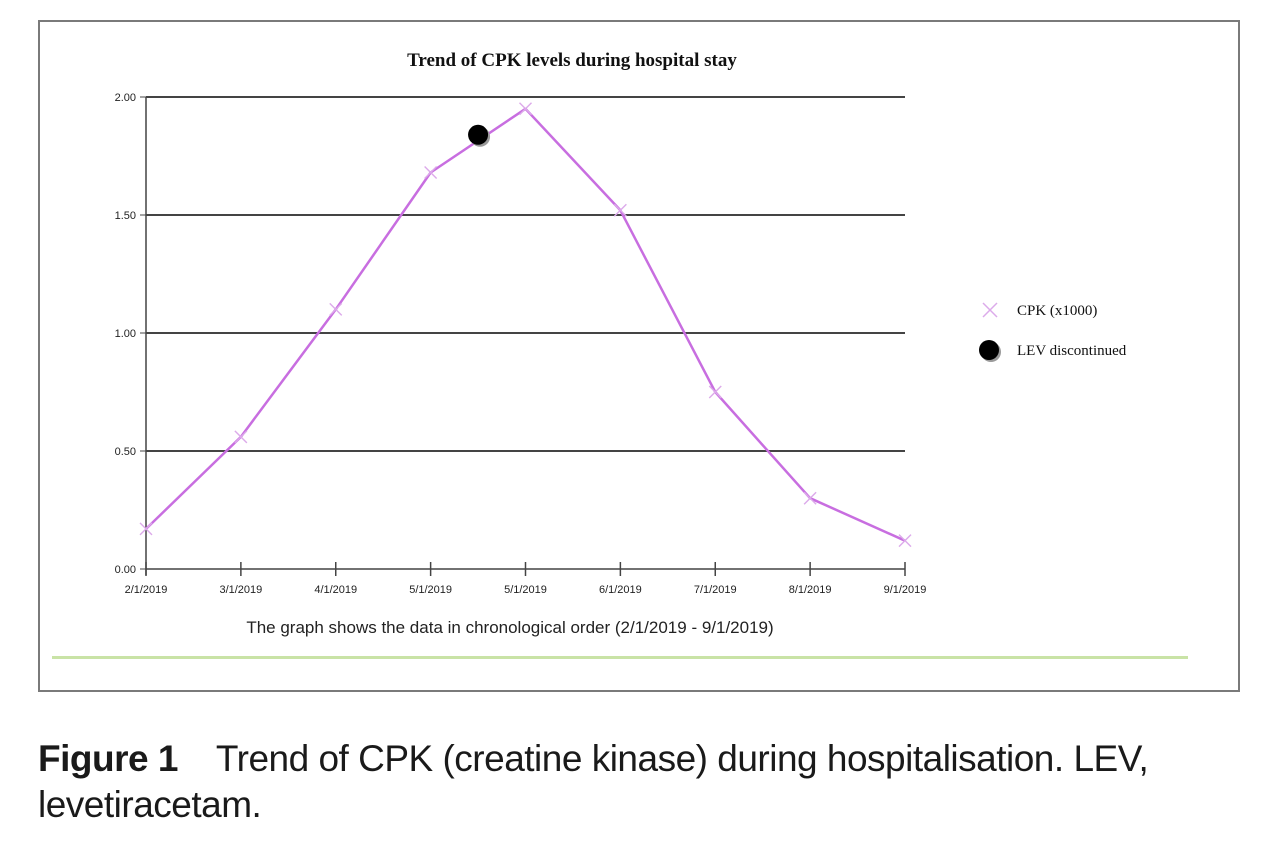 This screenshot has height=866, width=1280. I want to click on legend: CPK (x1000) LEV discontinued, so click(1053, 332).